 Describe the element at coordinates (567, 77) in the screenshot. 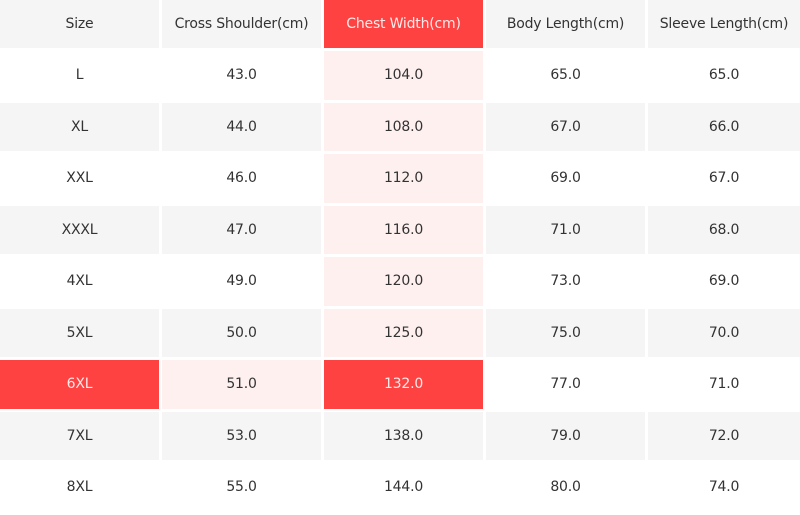

I see `cell-body-length: 65.0` at that location.